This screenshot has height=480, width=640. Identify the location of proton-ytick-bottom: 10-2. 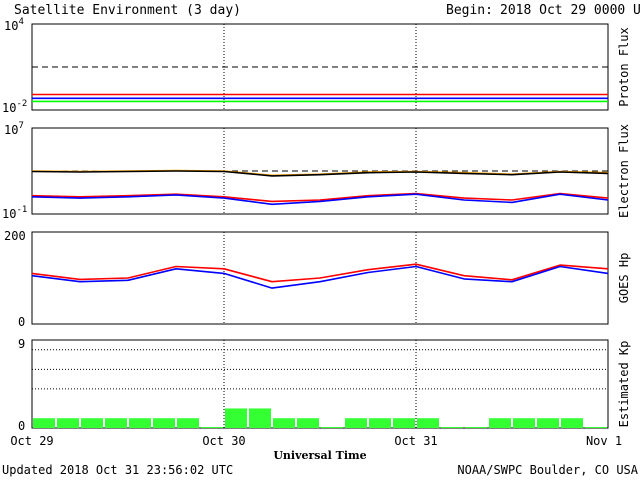
(14, 107).